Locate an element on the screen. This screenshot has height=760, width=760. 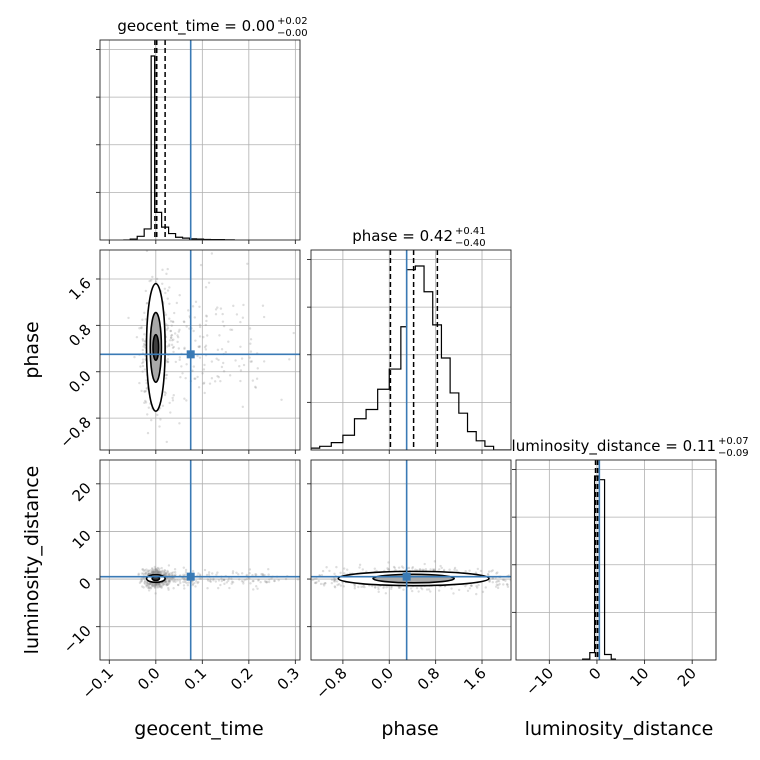
panel-luminosity_distance-vs-geocent_time: −10 0 10 20 −0.1 0.0 0.1 0.2 0.3 is located at coordinates (181, 581).